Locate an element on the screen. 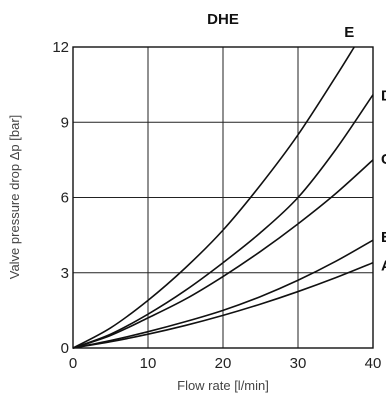  y-tick-label: 3 is located at coordinates (65, 273).